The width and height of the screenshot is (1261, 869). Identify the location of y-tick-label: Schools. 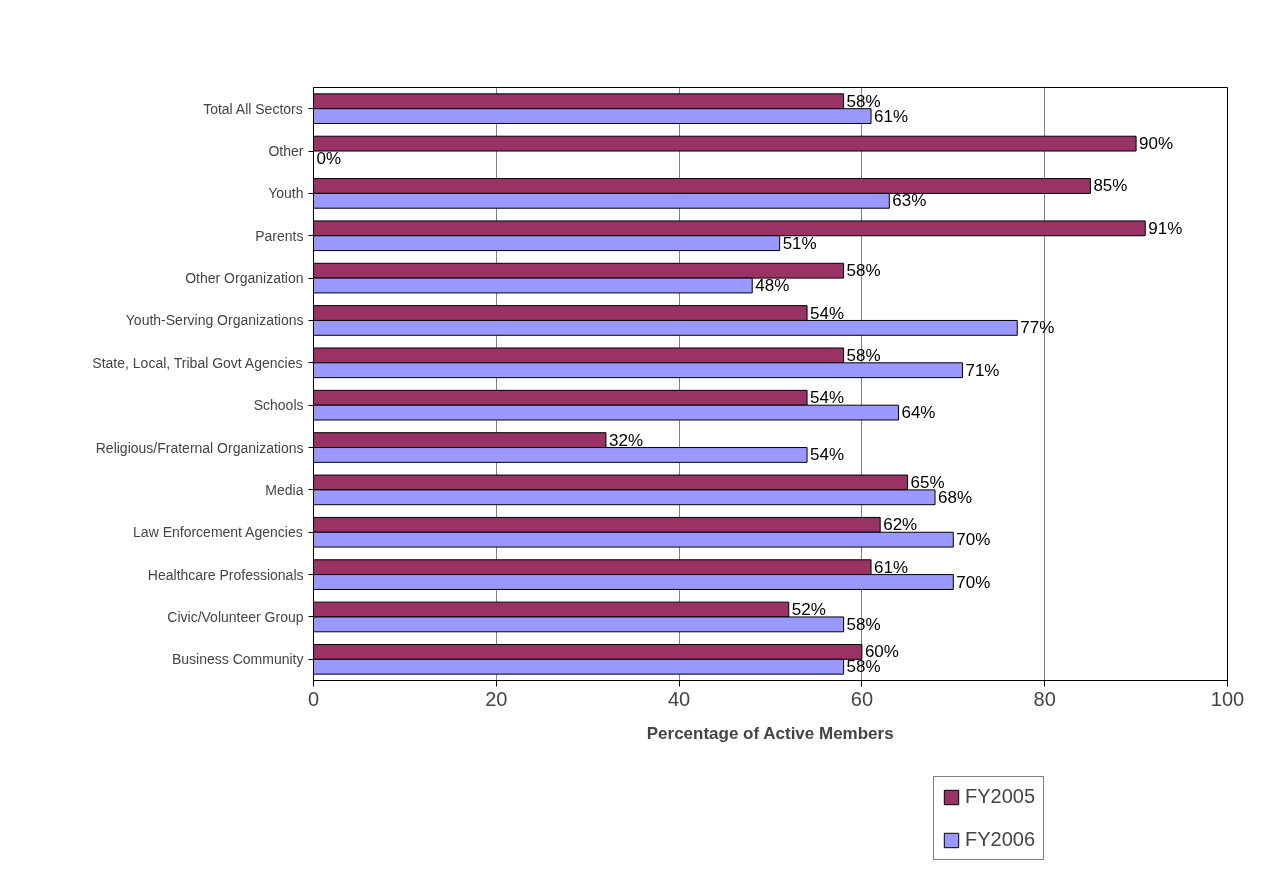
(278, 405).